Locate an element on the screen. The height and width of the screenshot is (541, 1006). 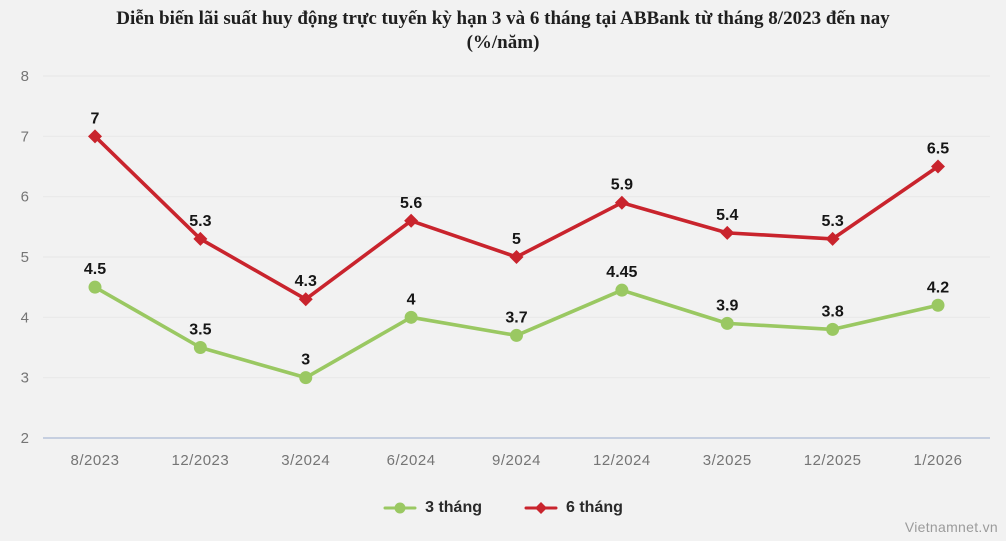
data-point-label: 5.6 is located at coordinates (411, 203).